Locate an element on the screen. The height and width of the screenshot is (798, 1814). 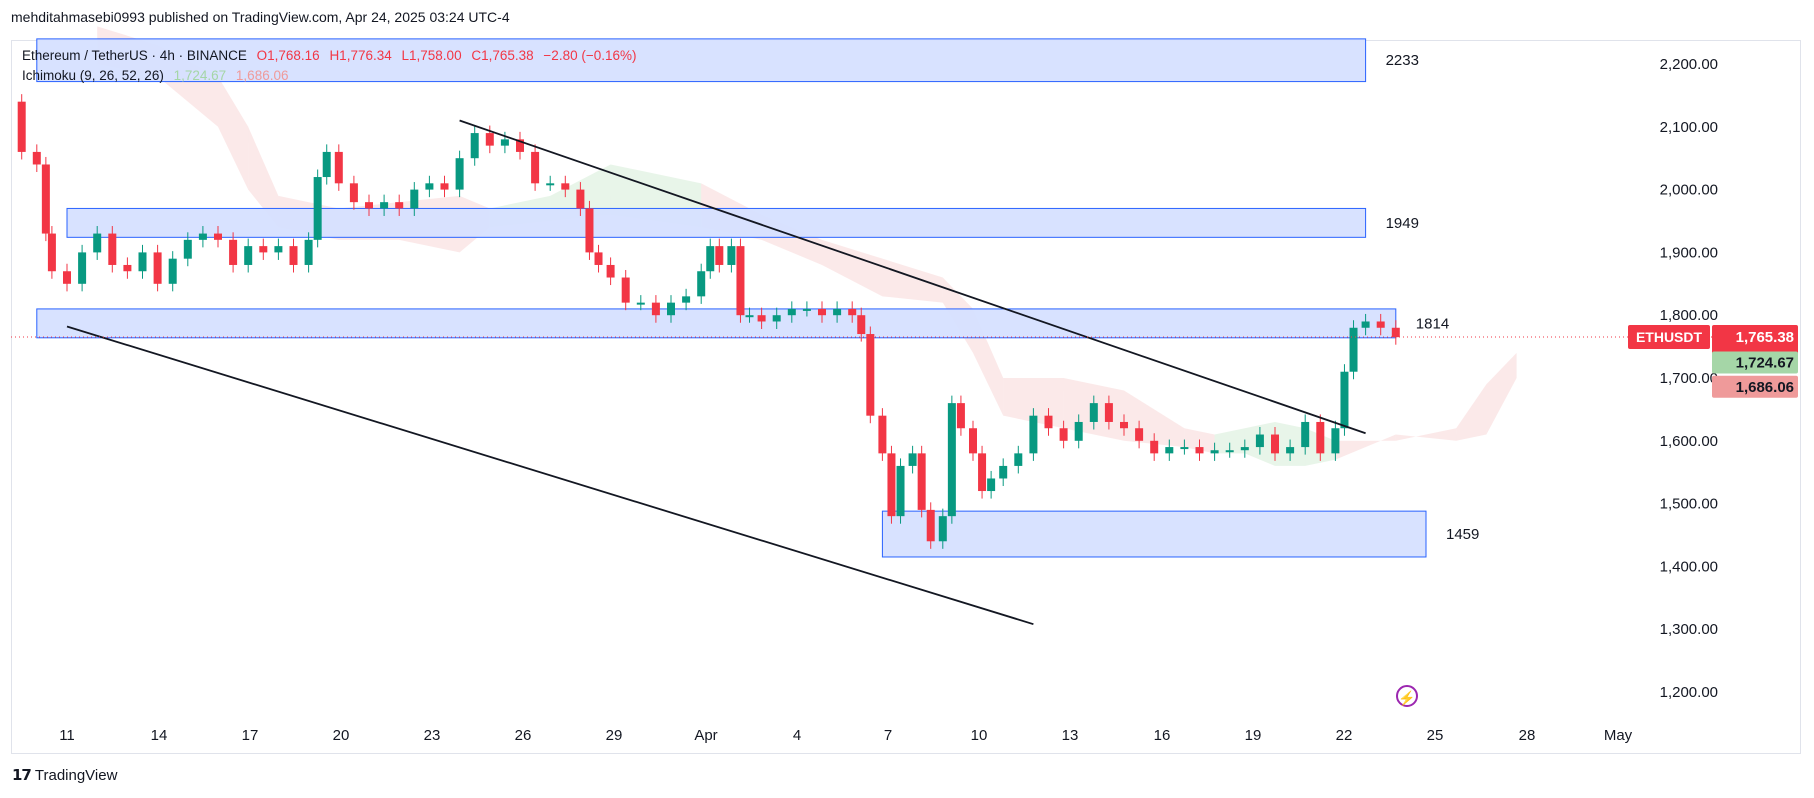
symbol-tag-bg is located at coordinates (1669, 336).